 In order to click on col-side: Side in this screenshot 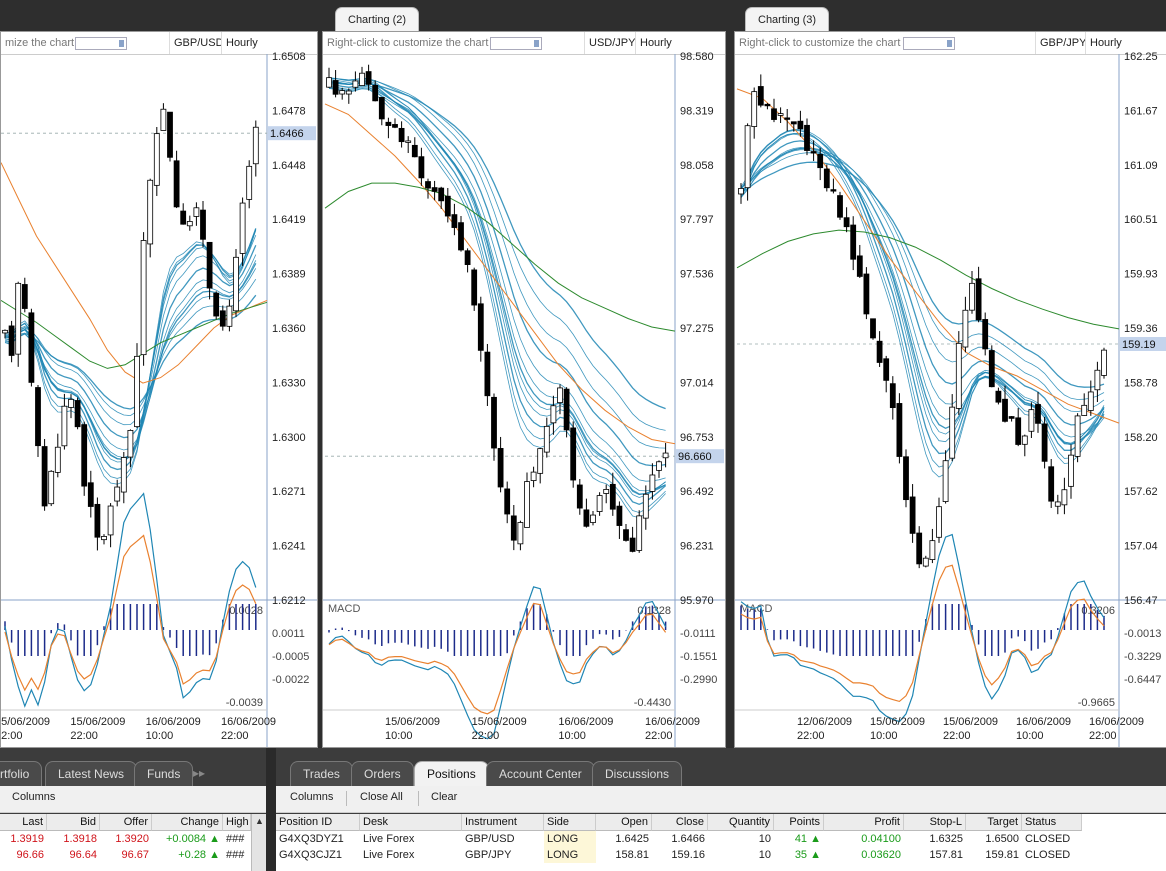, I will do `click(570, 822)`.